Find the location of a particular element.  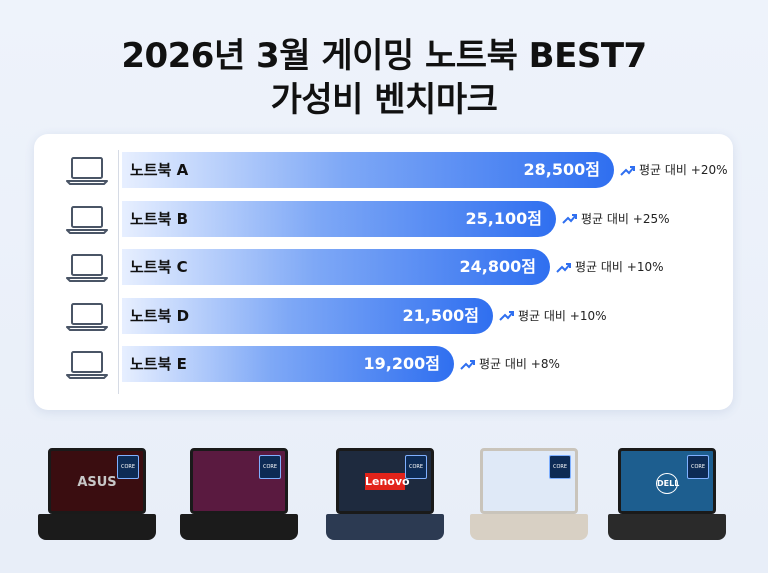

laptop-image: Lenovo CORE is located at coordinates (385, 496).